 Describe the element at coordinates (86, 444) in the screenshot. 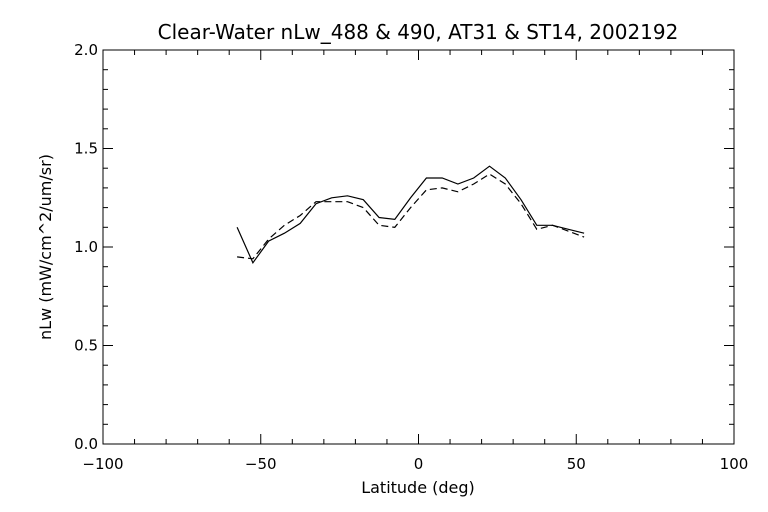

I see `y-tick-label: 0.0` at that location.